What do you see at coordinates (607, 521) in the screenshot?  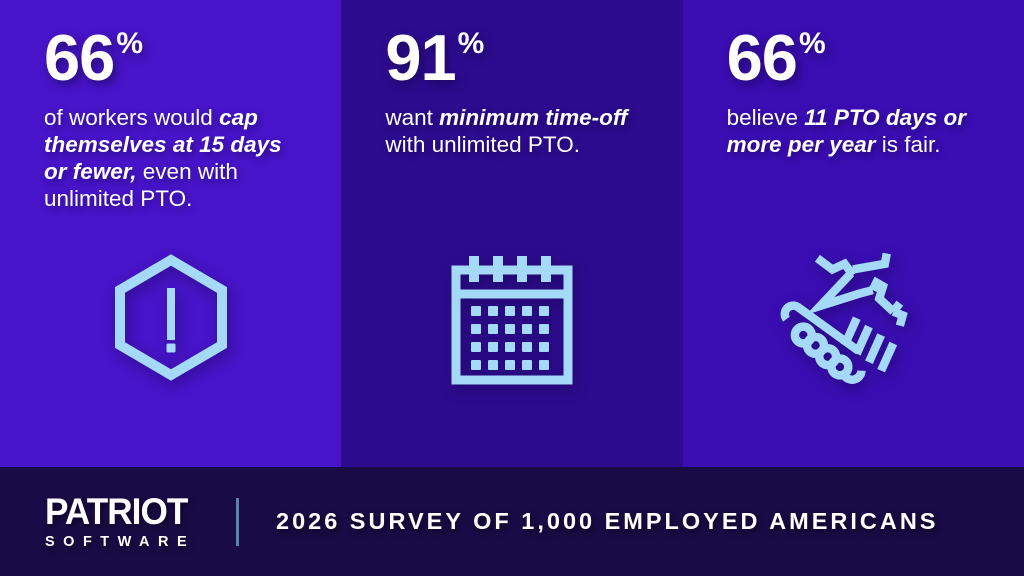 I see `survey-caption: 2026 SURVEY OF 1,000 EMPLOYED AMERICANS` at bounding box center [607, 521].